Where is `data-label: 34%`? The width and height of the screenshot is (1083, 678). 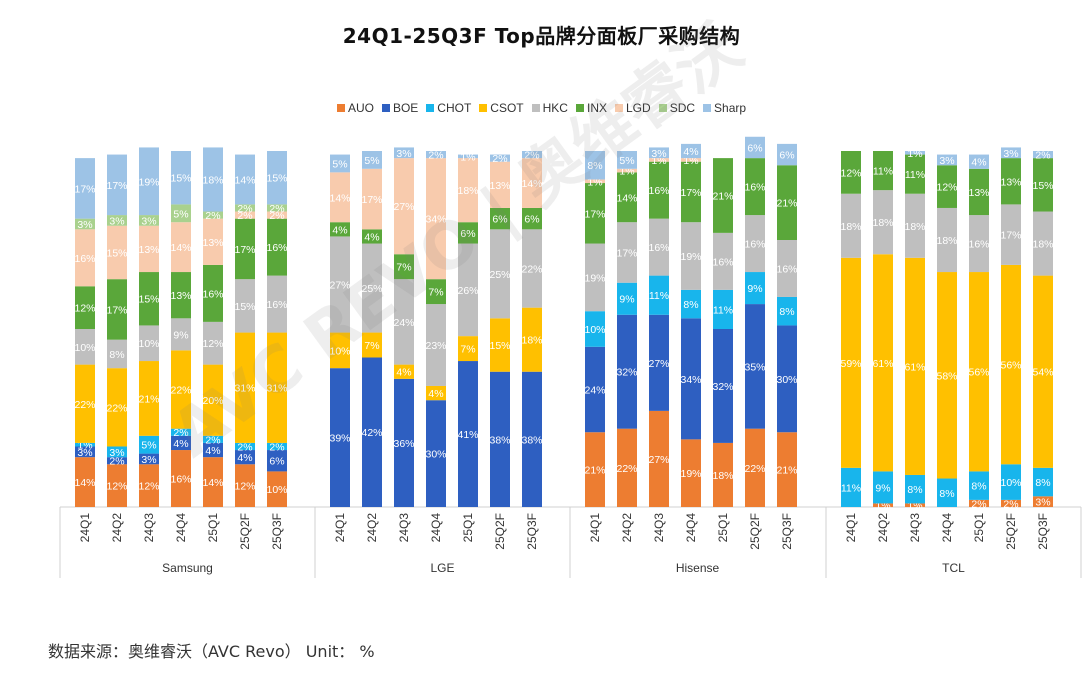
data-label: 34% is located at coordinates (435, 220).